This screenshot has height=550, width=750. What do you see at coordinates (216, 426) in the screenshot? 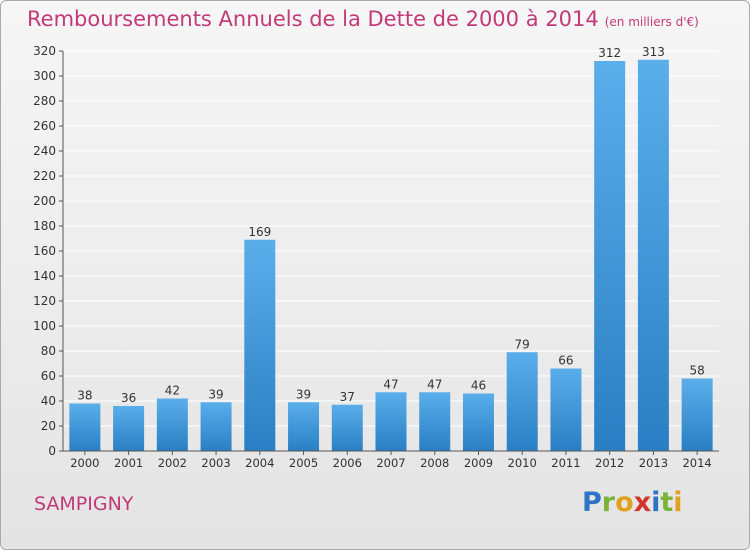
I see `bar-2003` at bounding box center [216, 426].